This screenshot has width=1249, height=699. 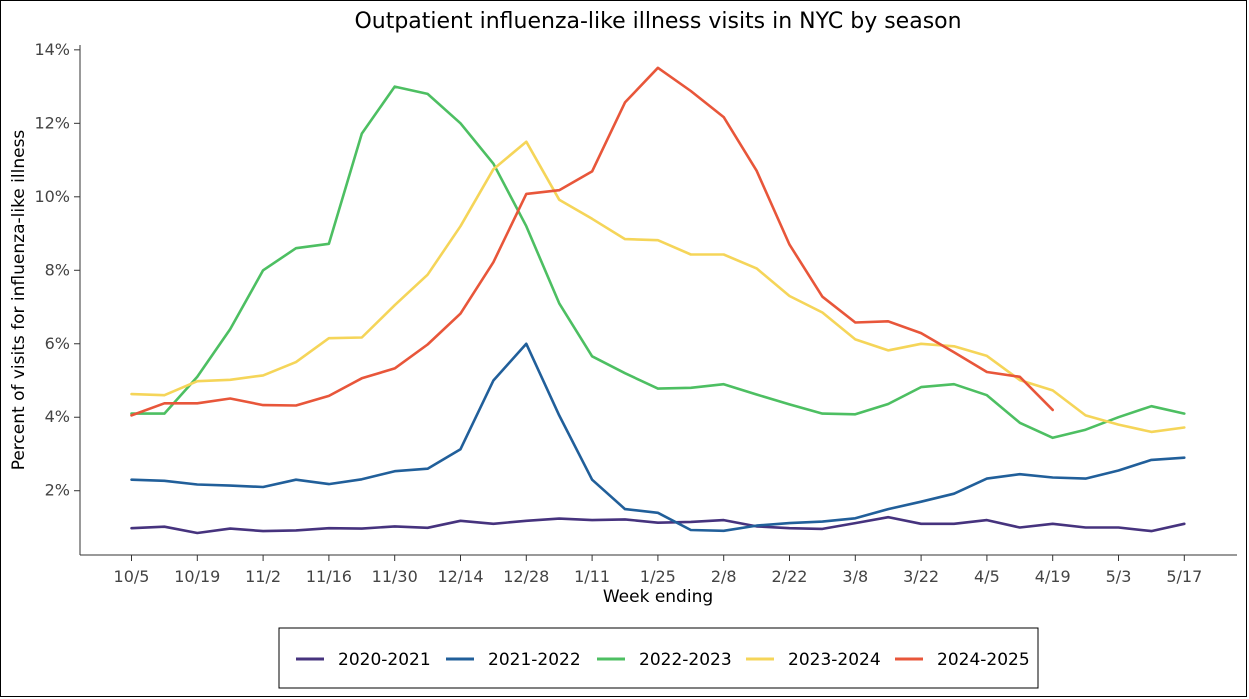 What do you see at coordinates (329, 576) in the screenshot?
I see `x-tick-label: 11/16` at bounding box center [329, 576].